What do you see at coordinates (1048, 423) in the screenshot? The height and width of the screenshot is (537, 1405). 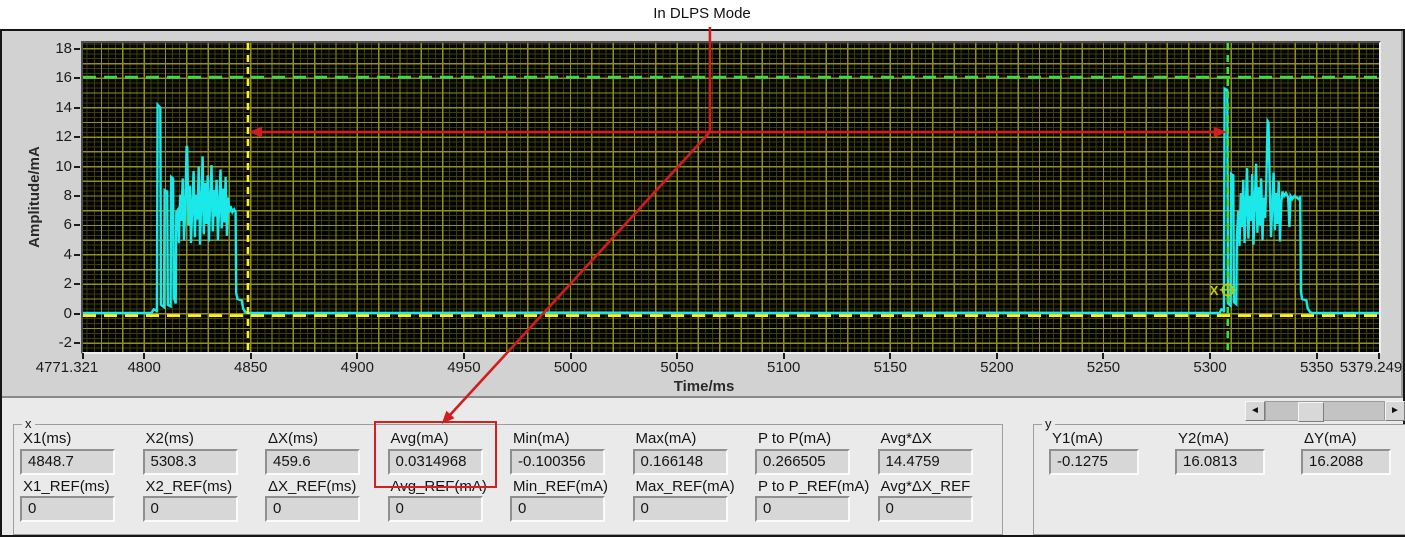 I see `y-group-label: y` at bounding box center [1048, 423].